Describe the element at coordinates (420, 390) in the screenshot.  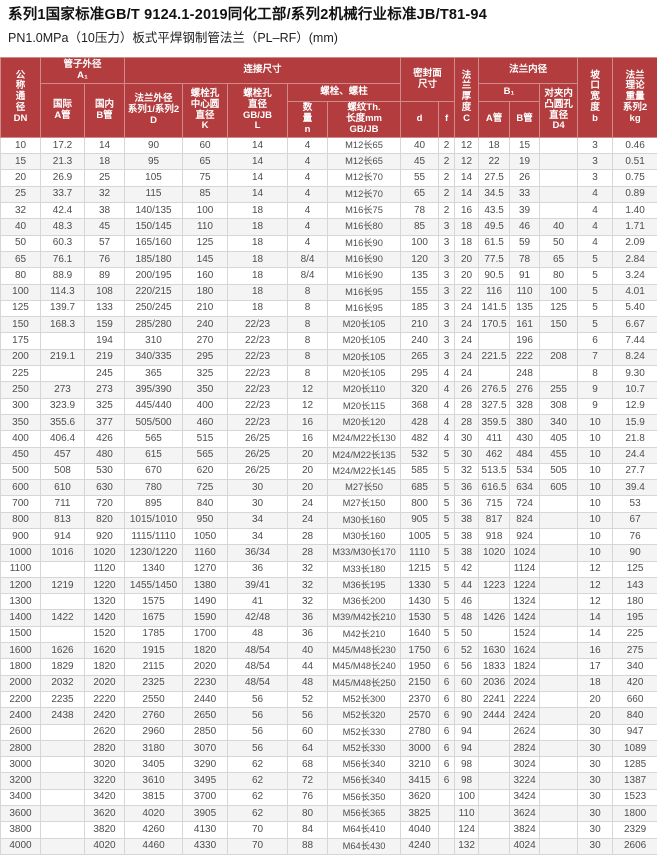
I see `table-cell: 320` at that location.